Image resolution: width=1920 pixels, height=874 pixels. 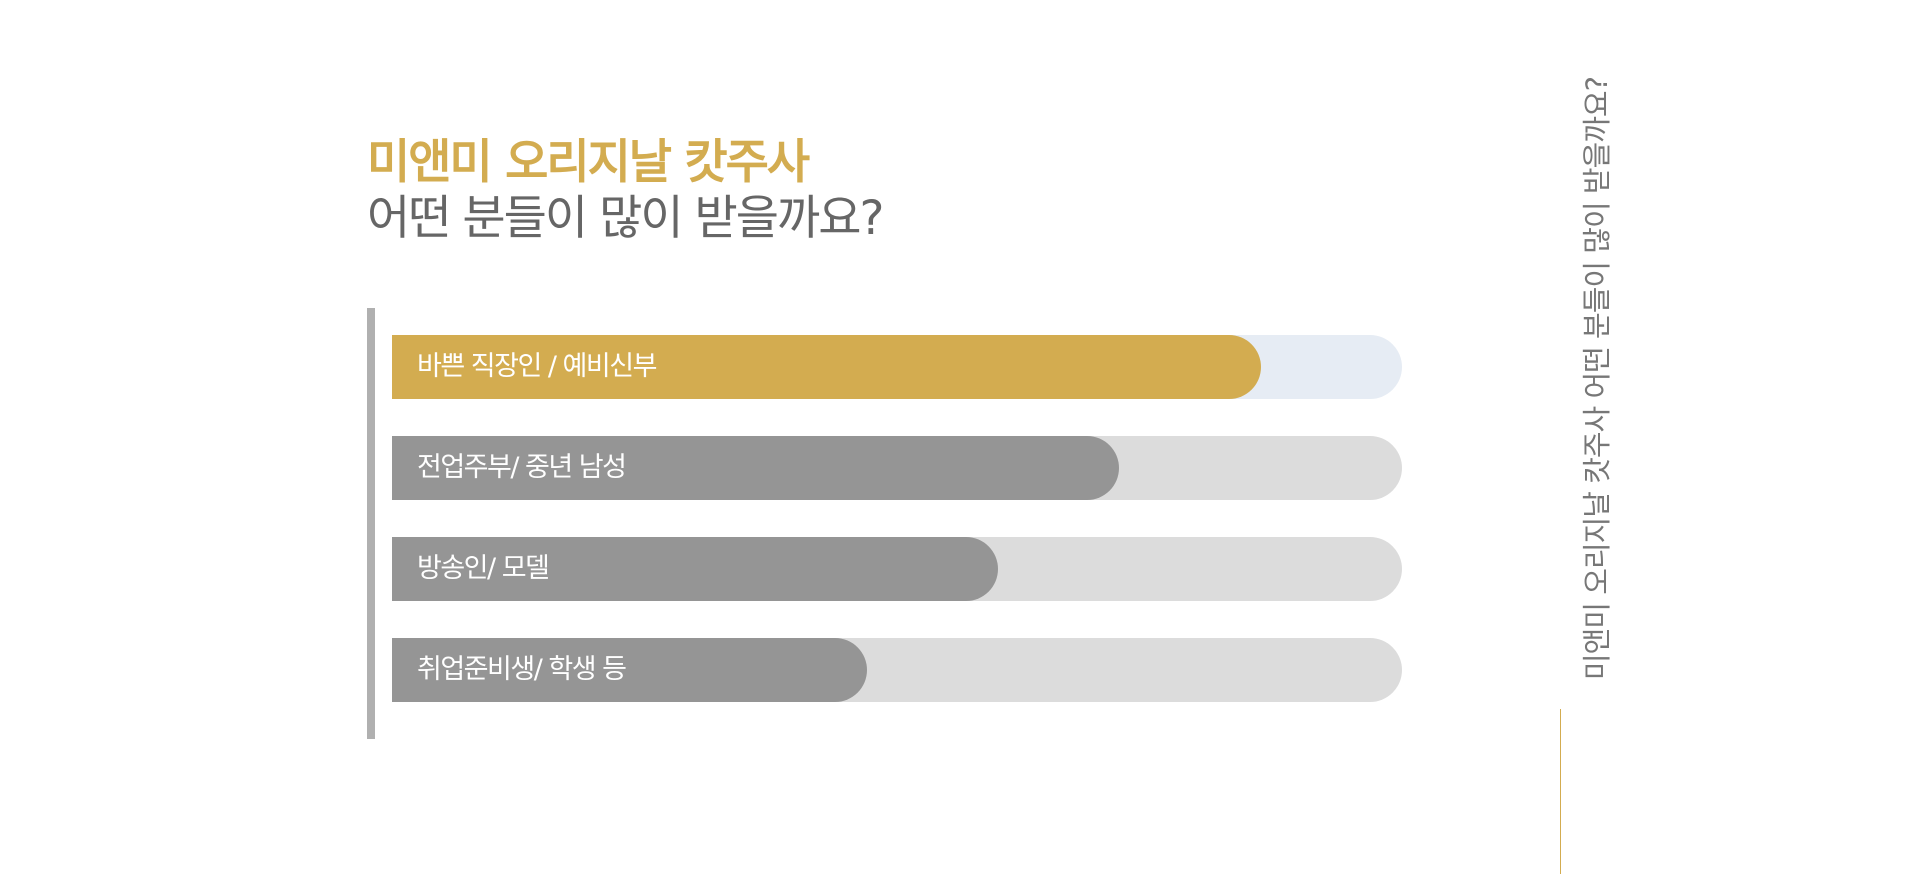 I want to click on title-block: 미앤미 오리지날 캇주사 어떤 분들이 많이 받을까요?, so click(x=625, y=191).